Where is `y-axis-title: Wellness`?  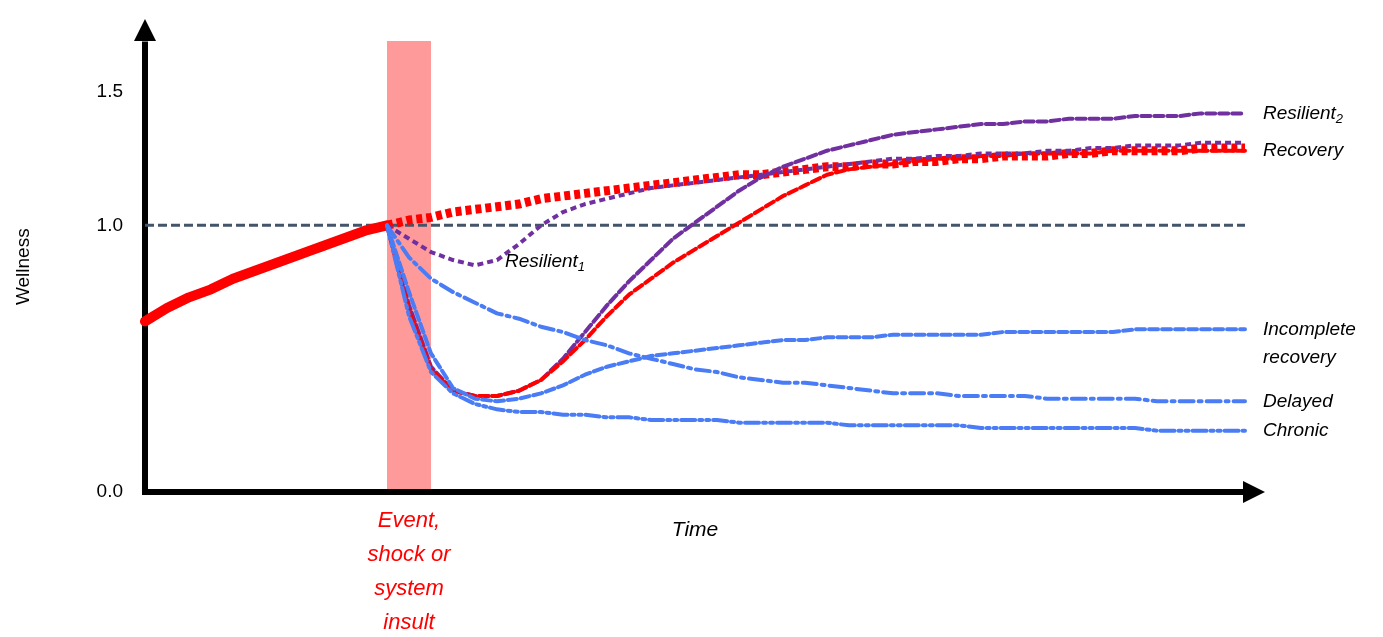
y-axis-title: Wellness is located at coordinates (22, 267).